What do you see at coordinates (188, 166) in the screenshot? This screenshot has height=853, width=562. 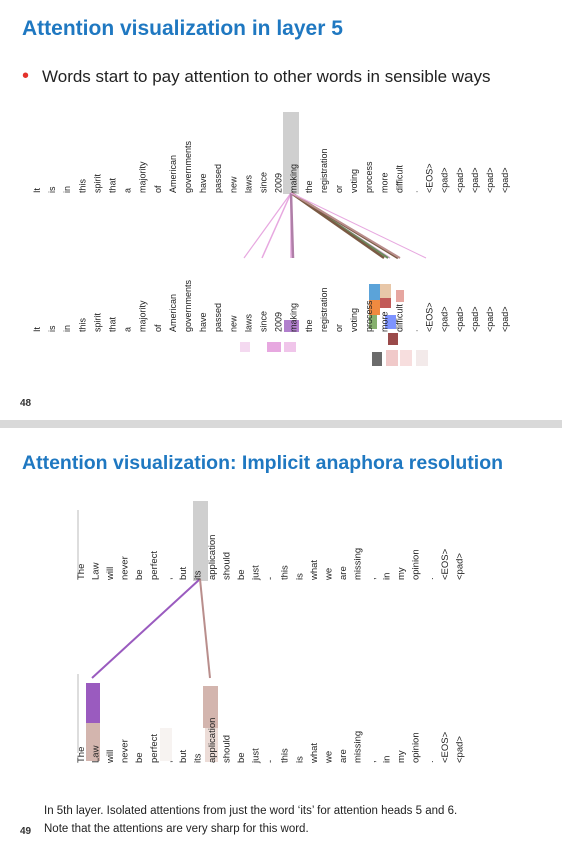 I see `query-token: governments` at bounding box center [188, 166].